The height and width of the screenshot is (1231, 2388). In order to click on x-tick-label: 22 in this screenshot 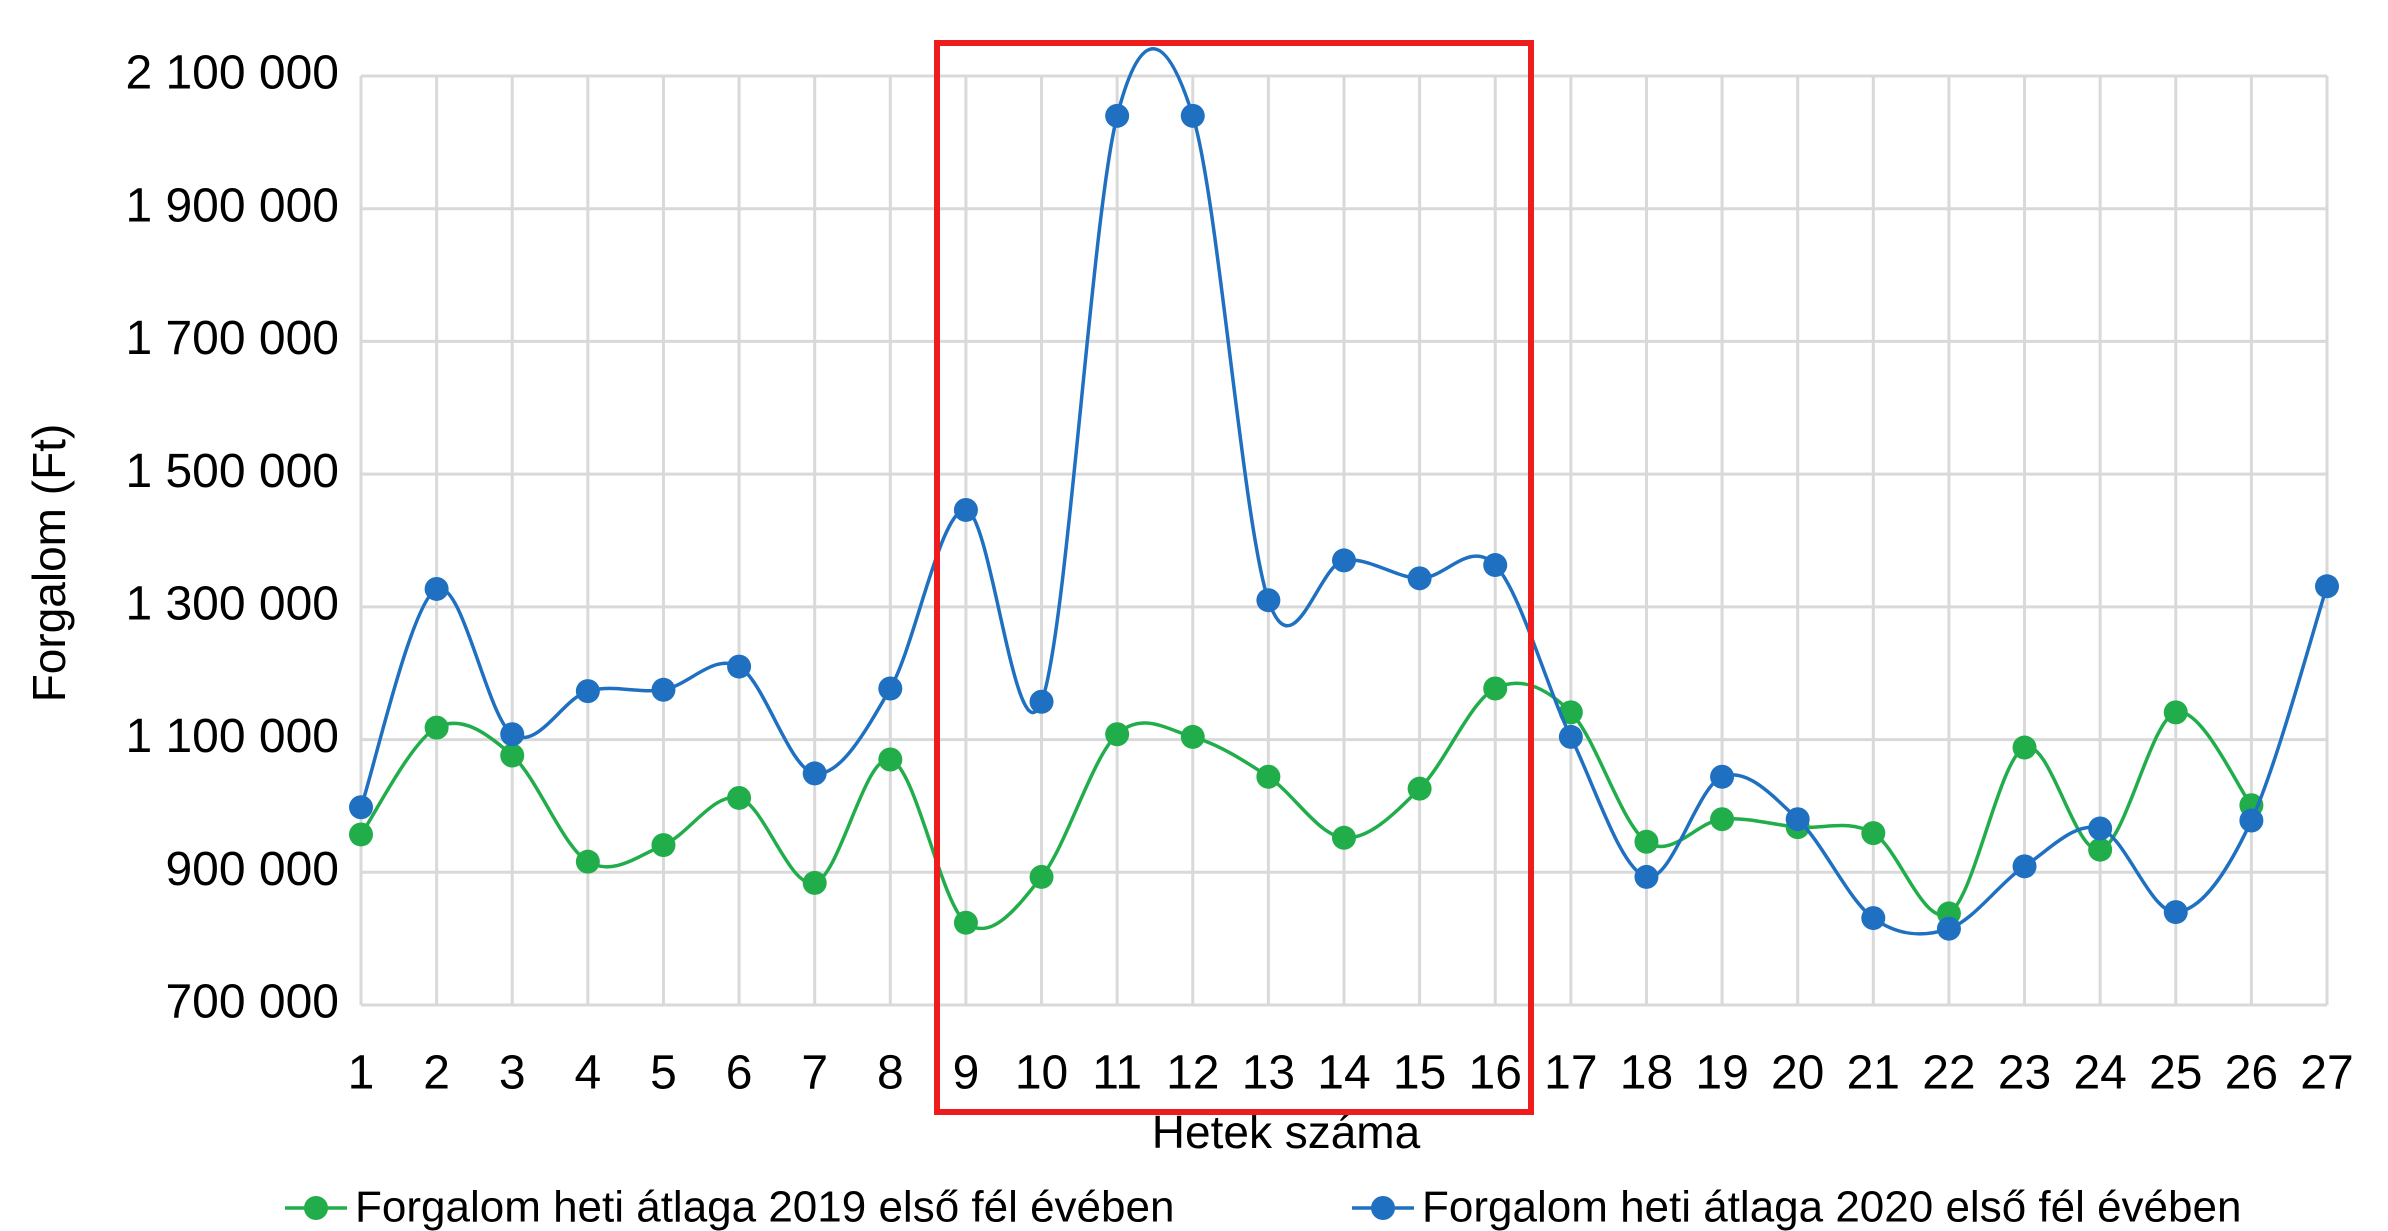, I will do `click(1948, 1073)`.